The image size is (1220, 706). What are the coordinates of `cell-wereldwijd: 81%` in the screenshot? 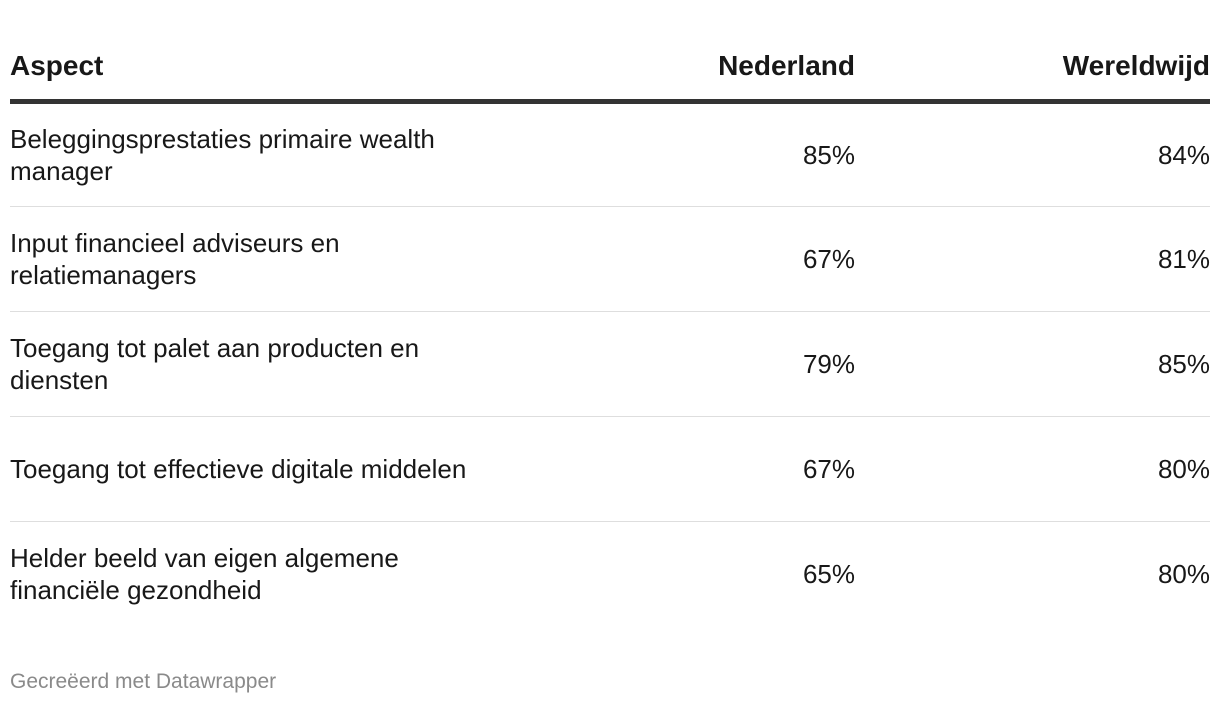 It's located at (1032, 259).